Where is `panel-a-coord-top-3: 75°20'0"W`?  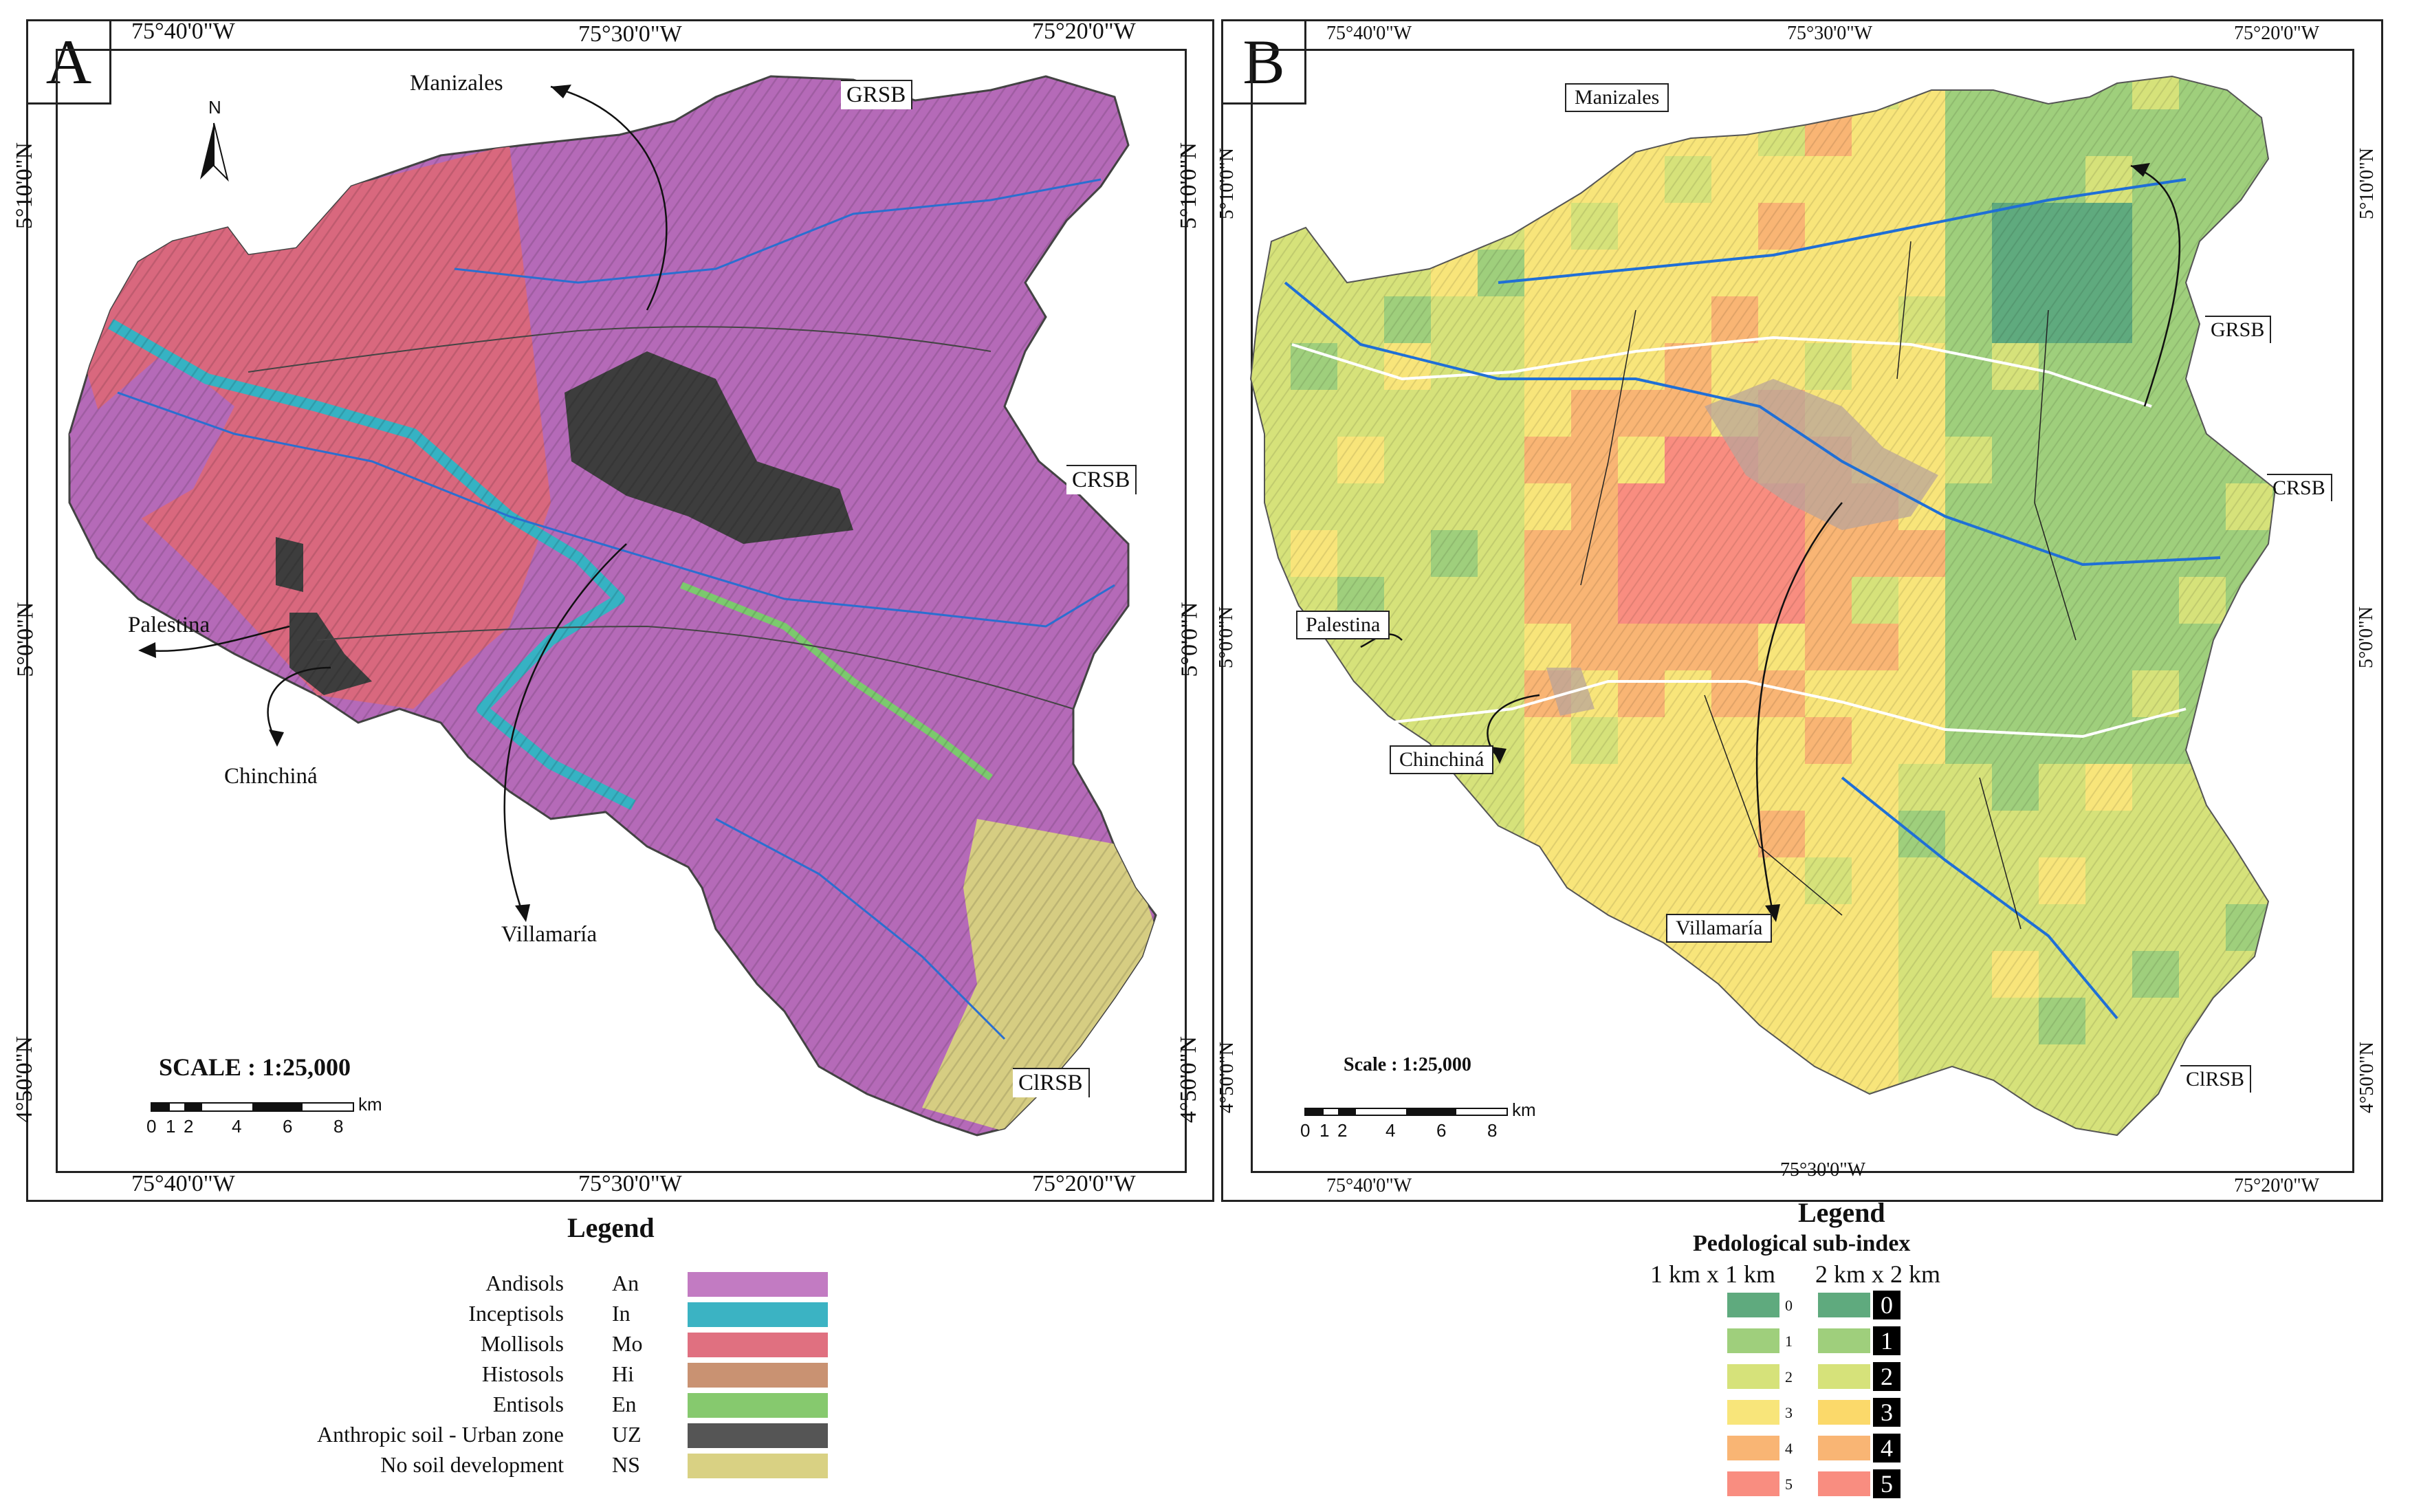 panel-a-coord-top-3: 75°20'0"W is located at coordinates (1084, 32).